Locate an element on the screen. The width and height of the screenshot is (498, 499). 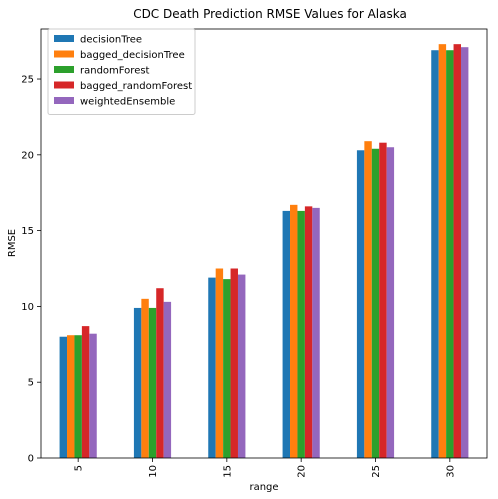
legend-swatch-randomForest is located at coordinates (64, 69).